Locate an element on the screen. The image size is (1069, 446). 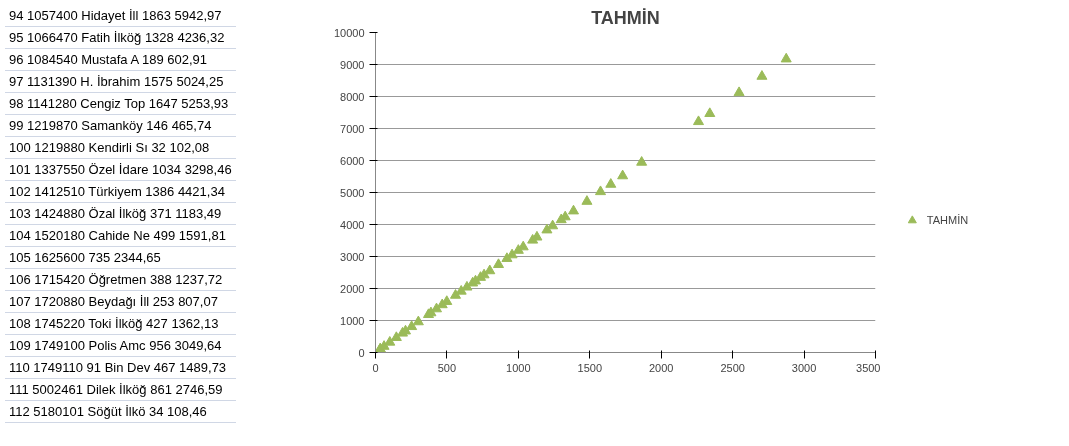
text: 96 1084540 Mustafa A 189 602,91 is located at coordinates (120, 60).